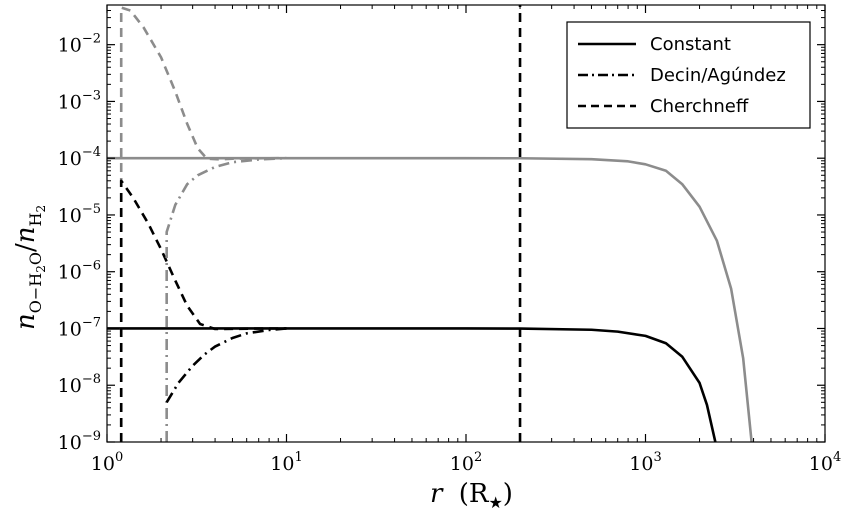 The height and width of the screenshot is (510, 849). What do you see at coordinates (79, 44) in the screenshot?
I see `y-tick-label: 10⁻²` at bounding box center [79, 44].